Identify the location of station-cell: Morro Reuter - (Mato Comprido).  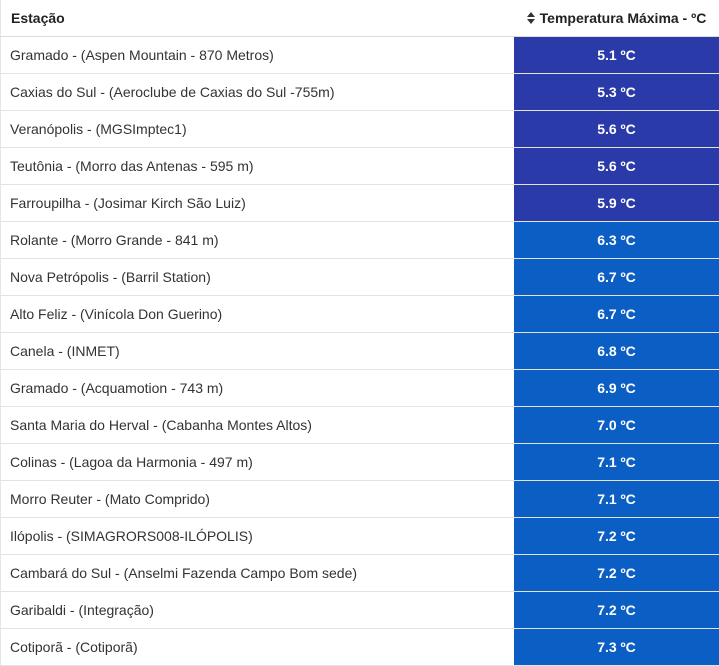
(257, 499).